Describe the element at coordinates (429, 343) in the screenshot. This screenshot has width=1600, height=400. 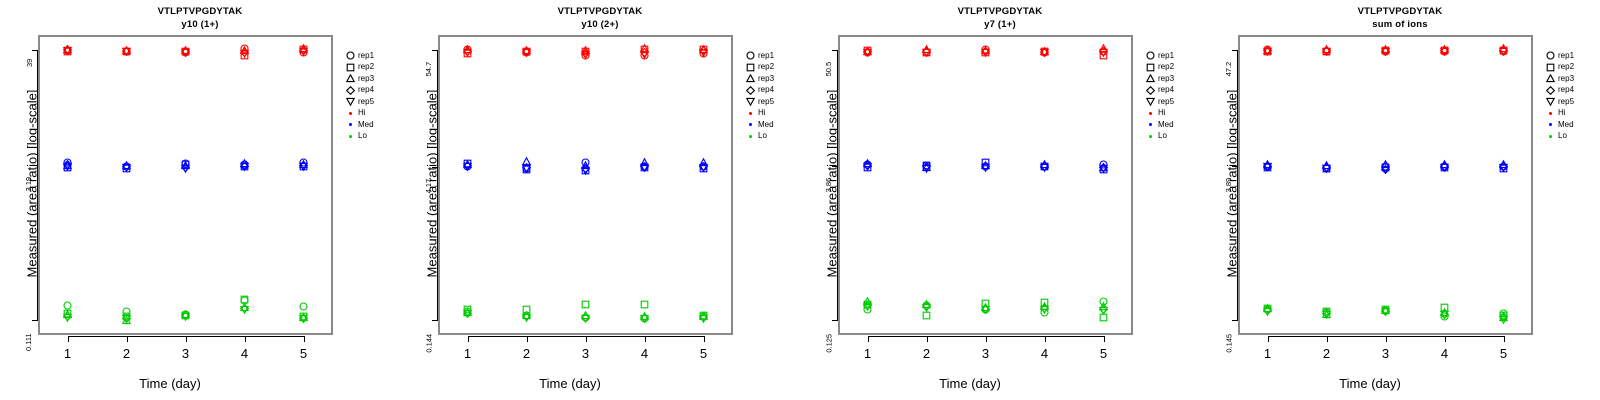
I see `y-tick-label: 0.144` at that location.